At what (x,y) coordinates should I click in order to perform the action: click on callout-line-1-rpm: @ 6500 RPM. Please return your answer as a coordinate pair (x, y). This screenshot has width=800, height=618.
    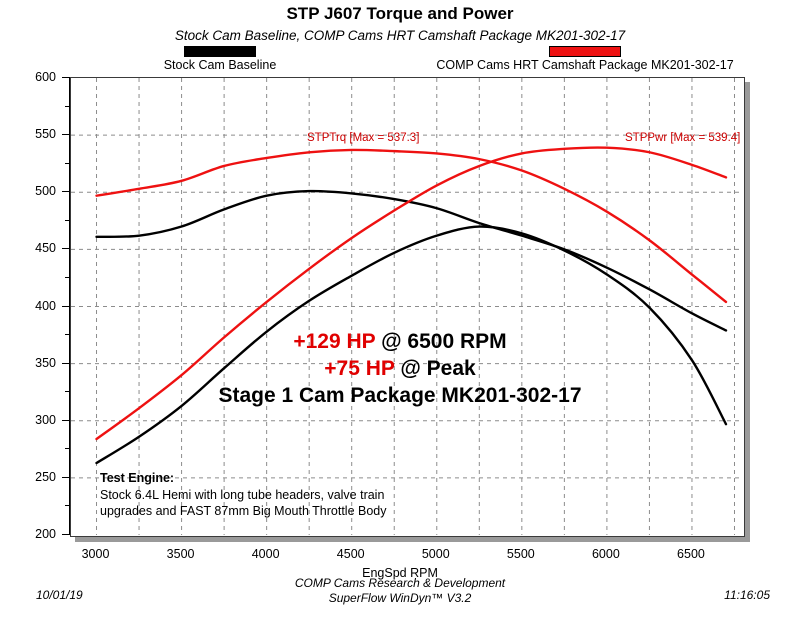
    Looking at the image, I should click on (441, 341).